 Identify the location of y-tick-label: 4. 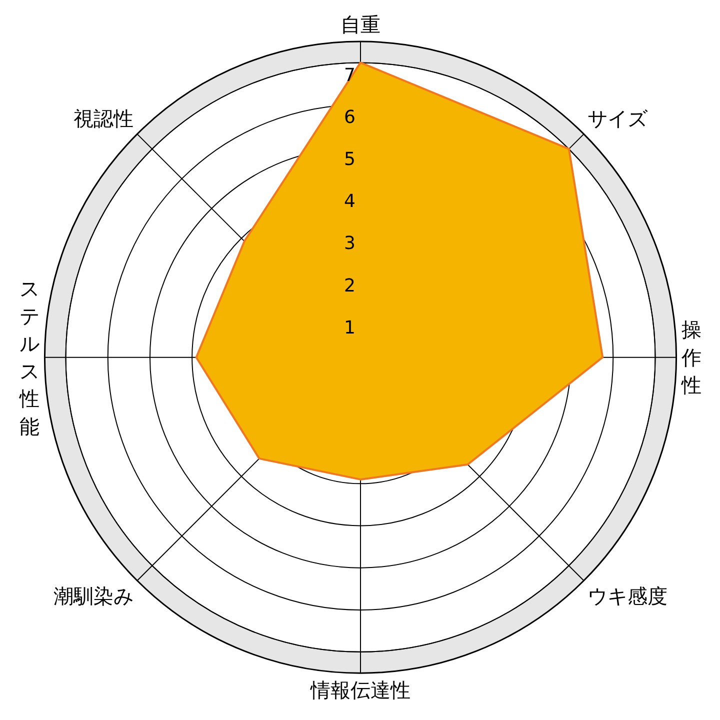
(350, 201).